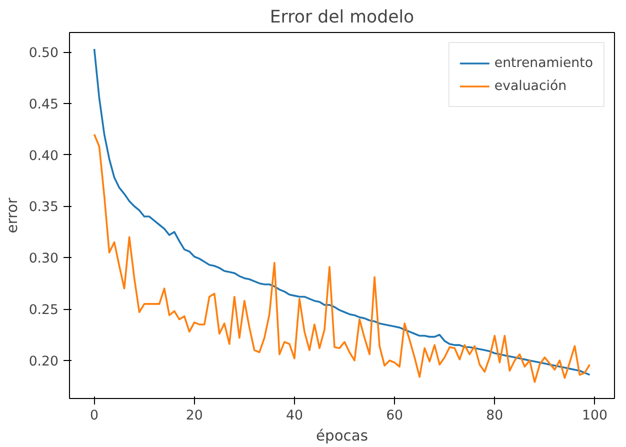 The height and width of the screenshot is (447, 626). Describe the element at coordinates (342, 18) in the screenshot. I see `chart-title: Error del modelo` at that location.